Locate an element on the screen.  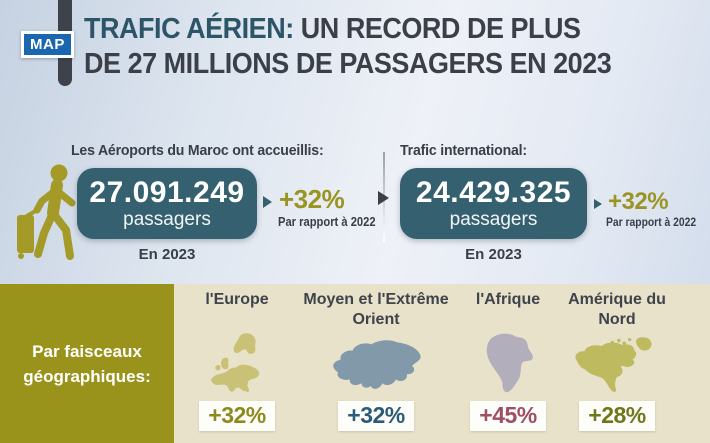
region-name: l'Afrique is located at coordinates (508, 299).